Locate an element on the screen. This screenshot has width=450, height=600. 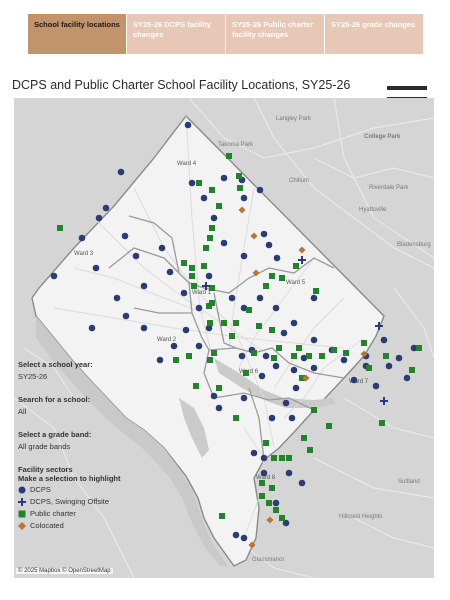
tab-dcps-facility-changes: SY25-26 DCPS facility changes is located at coordinates (176, 34).